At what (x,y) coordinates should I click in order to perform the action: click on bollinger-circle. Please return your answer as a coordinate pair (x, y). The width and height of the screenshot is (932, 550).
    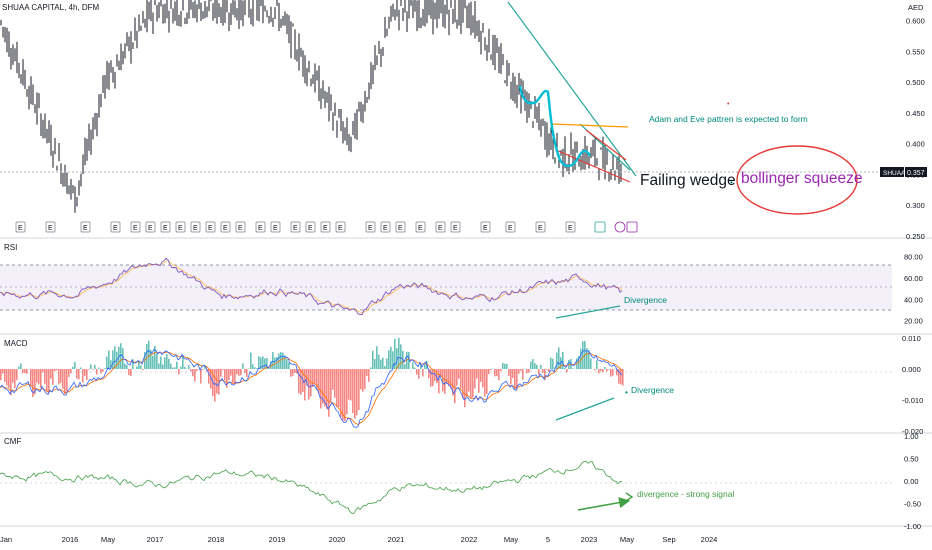
    Looking at the image, I should click on (797, 180).